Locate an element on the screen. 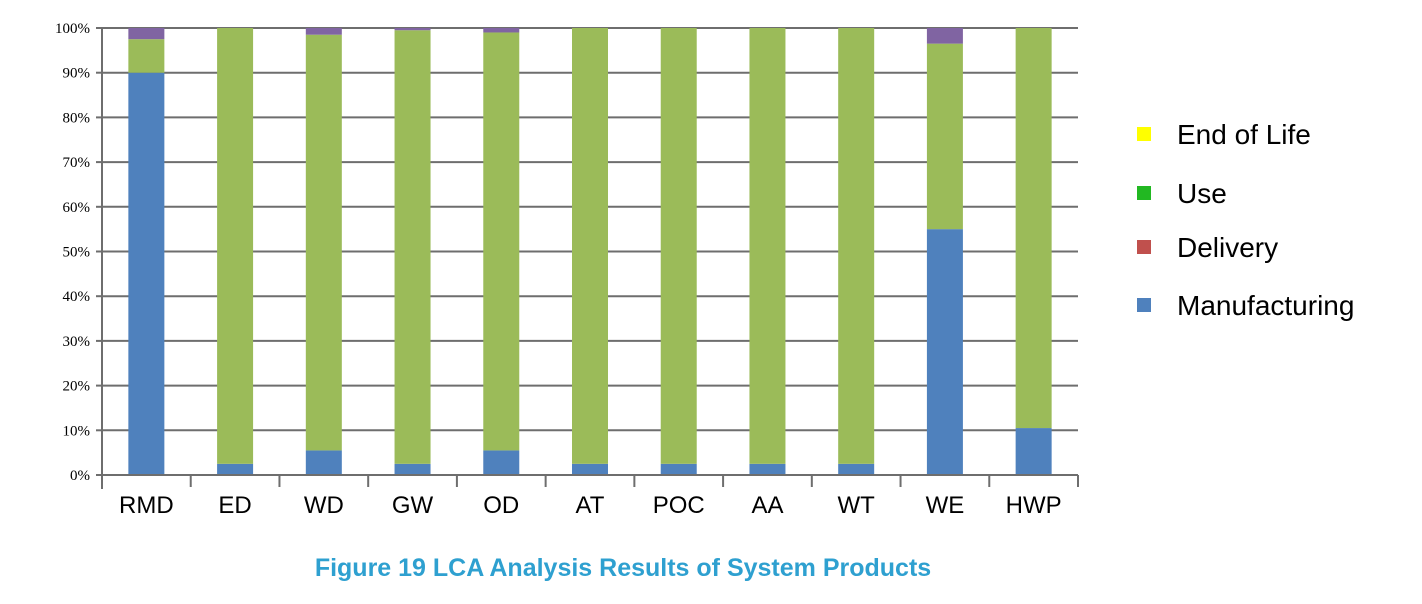 This screenshot has width=1422, height=604. bar-manufacturing-gw is located at coordinates (412, 469).